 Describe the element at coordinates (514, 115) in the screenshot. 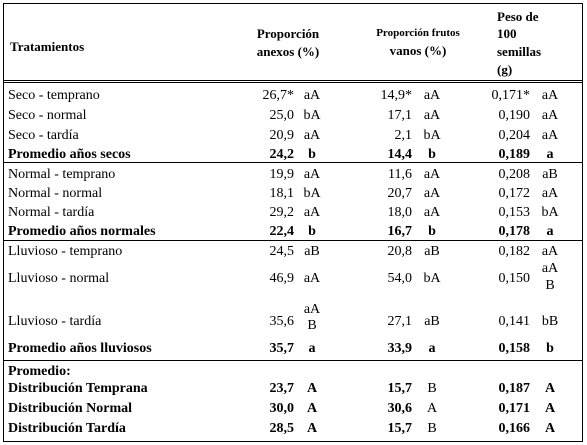

I see `peso-value: 0,190` at that location.